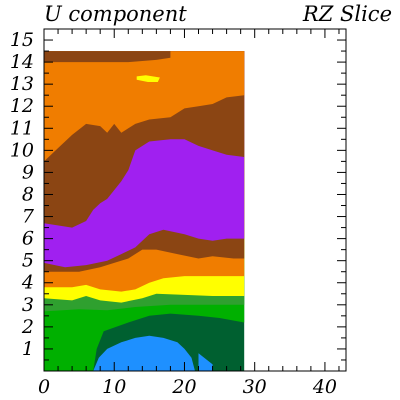 The height and width of the screenshot is (400, 400). I want to click on y-tick-label: 4, so click(27, 283).